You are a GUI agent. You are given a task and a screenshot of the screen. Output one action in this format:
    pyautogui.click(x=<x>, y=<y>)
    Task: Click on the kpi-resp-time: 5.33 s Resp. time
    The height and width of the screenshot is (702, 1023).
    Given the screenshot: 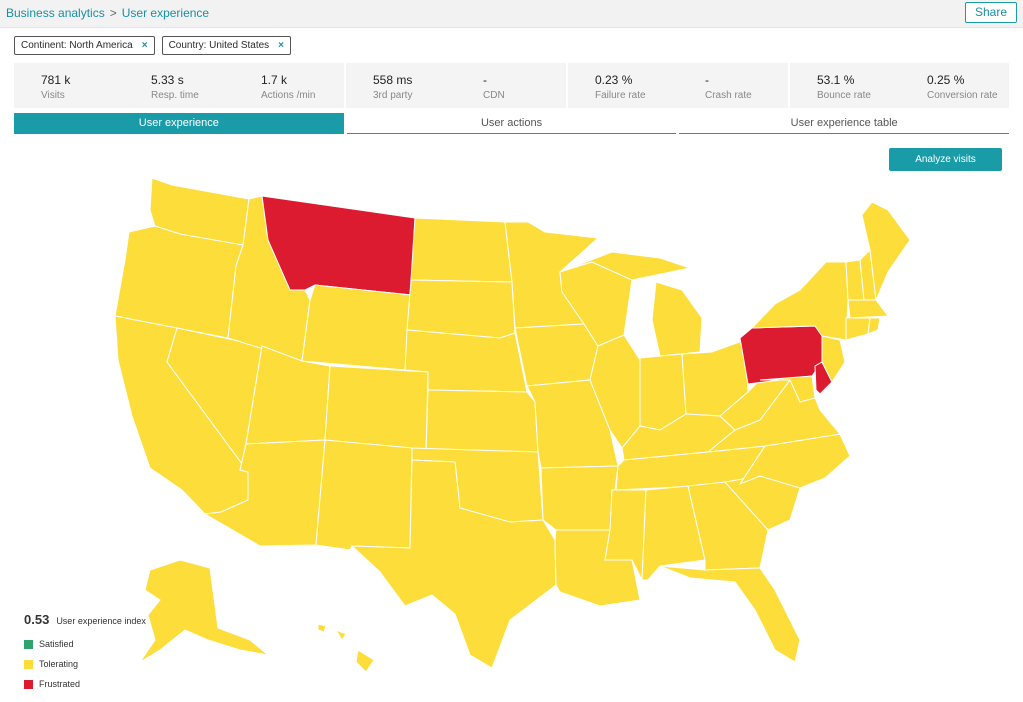 What is the action you would take?
    pyautogui.click(x=179, y=85)
    